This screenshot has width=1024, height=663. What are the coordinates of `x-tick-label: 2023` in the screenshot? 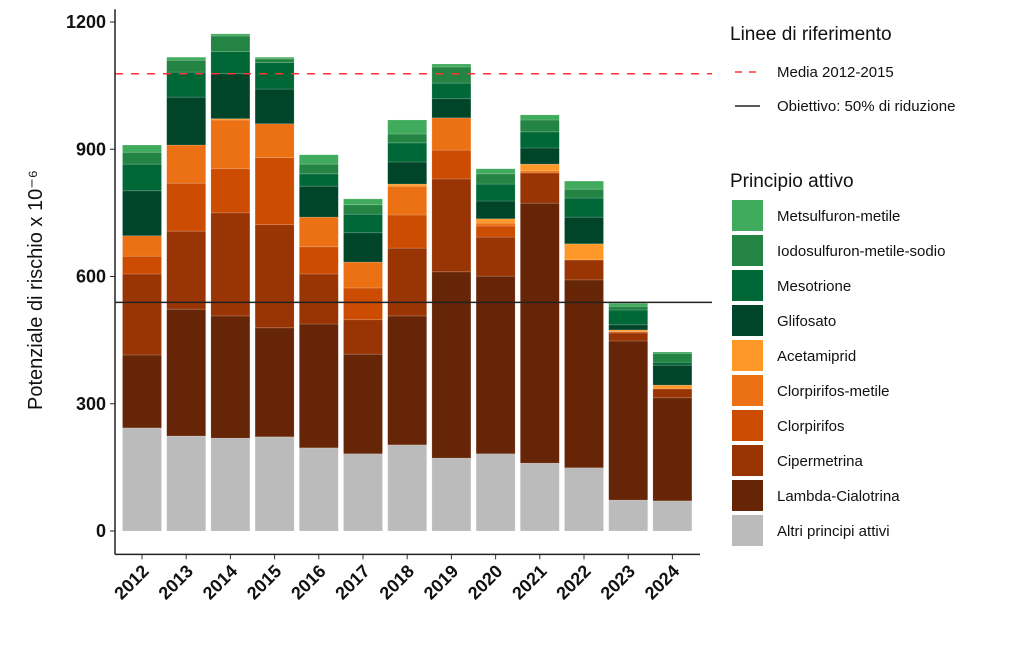 It's located at (618, 582).